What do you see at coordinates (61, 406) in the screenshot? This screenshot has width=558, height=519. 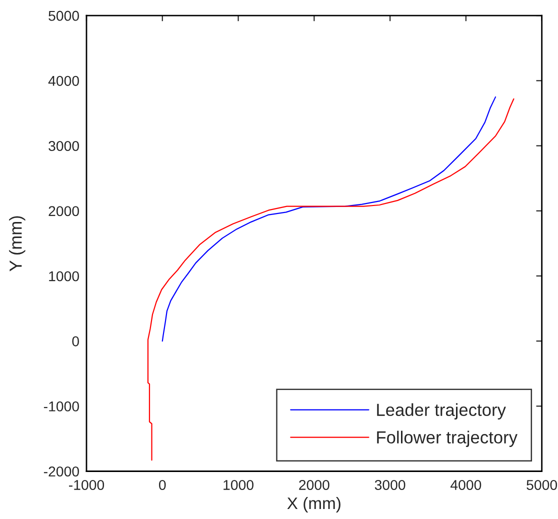 I see `y-tick-label: -1000` at bounding box center [61, 406].